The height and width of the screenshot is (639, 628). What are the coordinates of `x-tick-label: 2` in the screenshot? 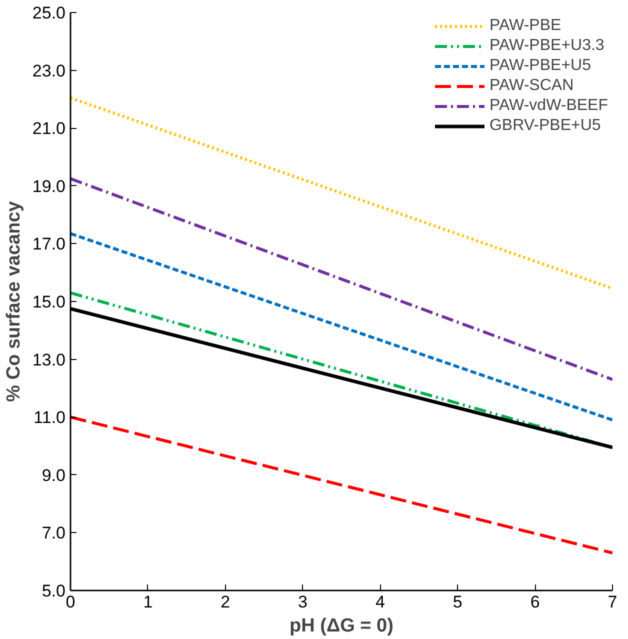 It's located at (225, 602).